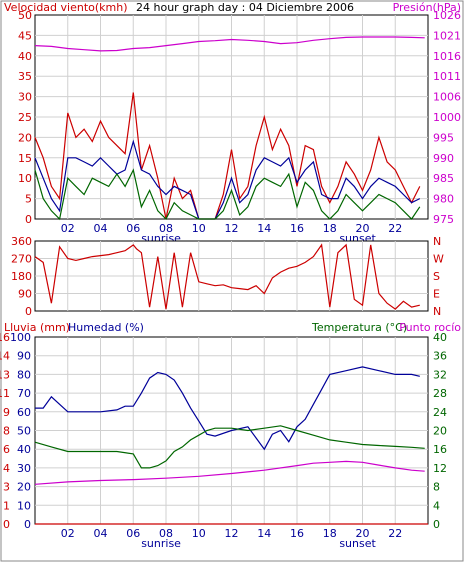 Image resolution: width=465 pixels, height=568 pixels. I want to click on humidity-tick: 50, so click(24, 431).